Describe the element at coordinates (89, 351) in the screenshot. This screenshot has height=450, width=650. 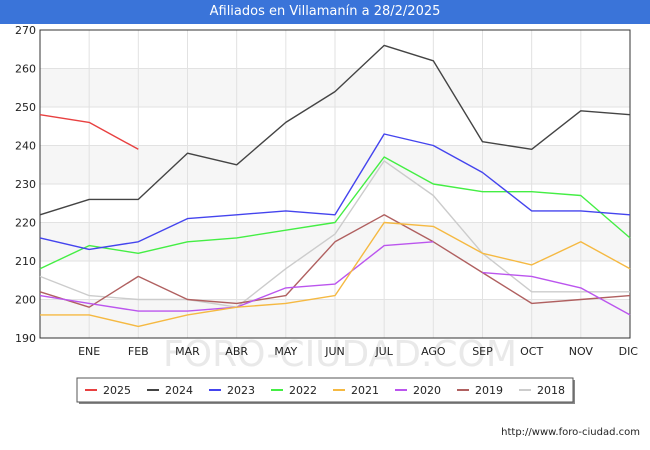
I see `x-tick-label: ENE` at that location.